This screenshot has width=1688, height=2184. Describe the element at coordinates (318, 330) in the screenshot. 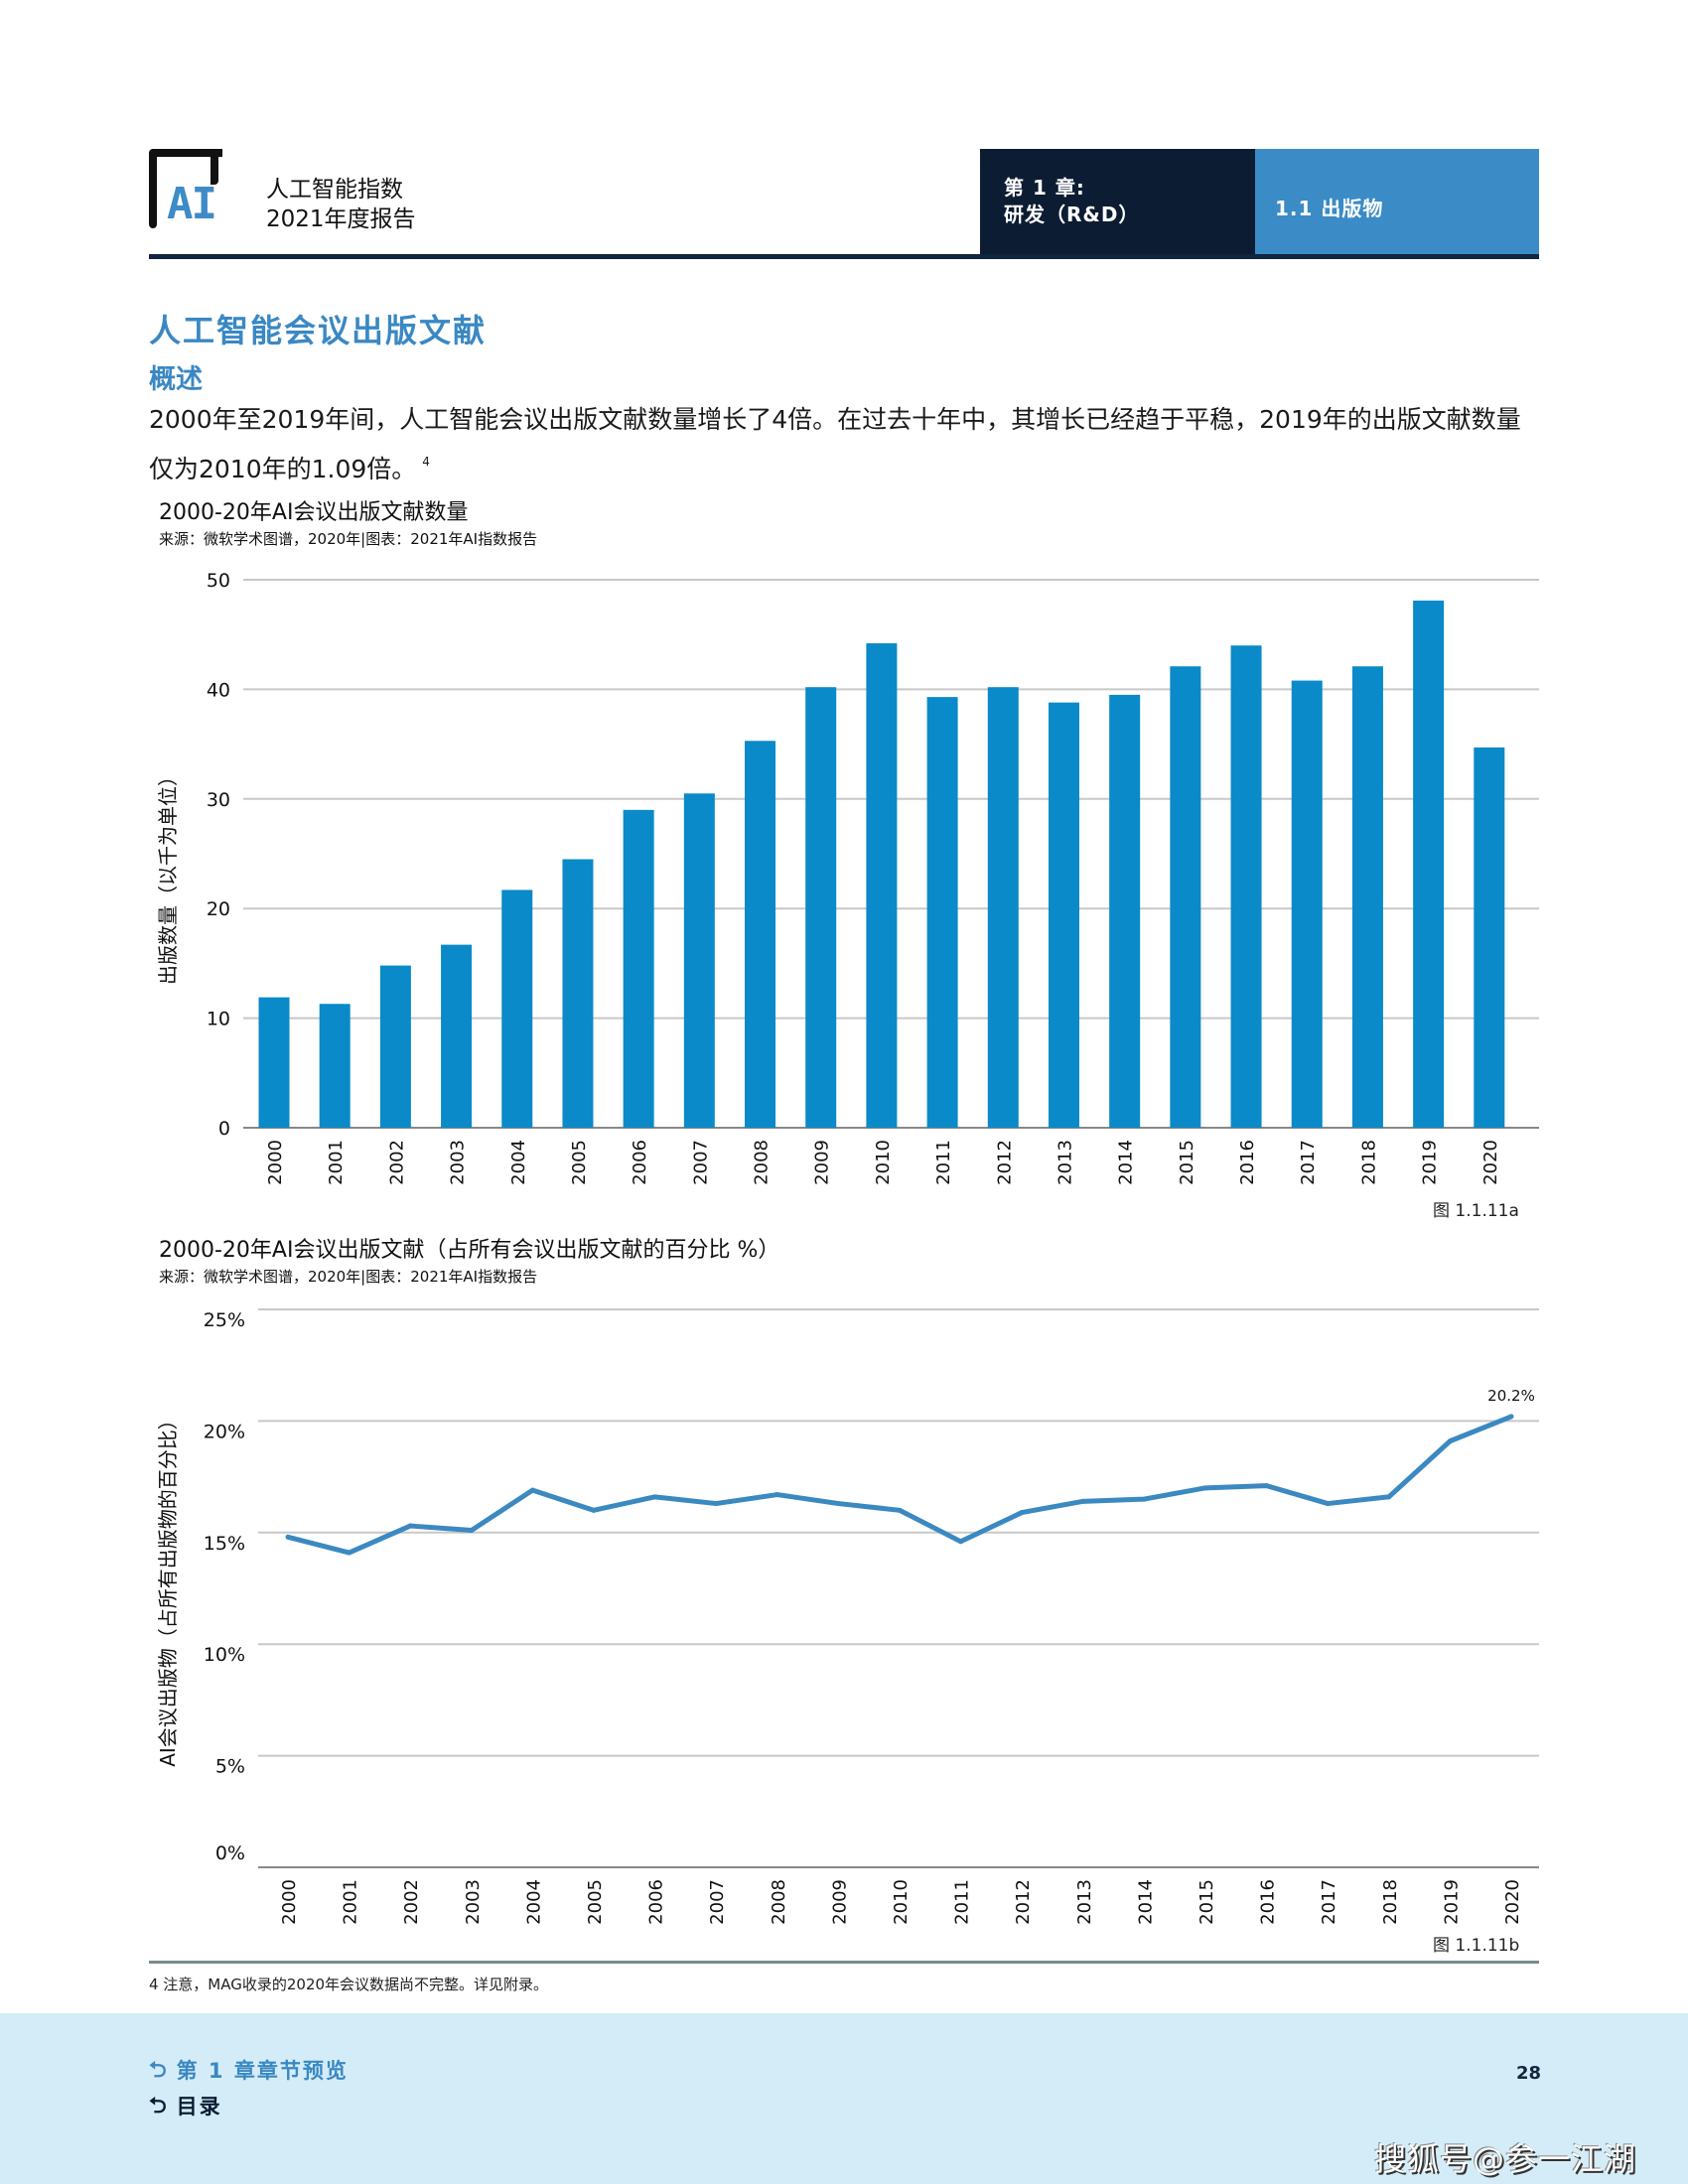

I see `page-title: 人工智能会议出版文献` at that location.